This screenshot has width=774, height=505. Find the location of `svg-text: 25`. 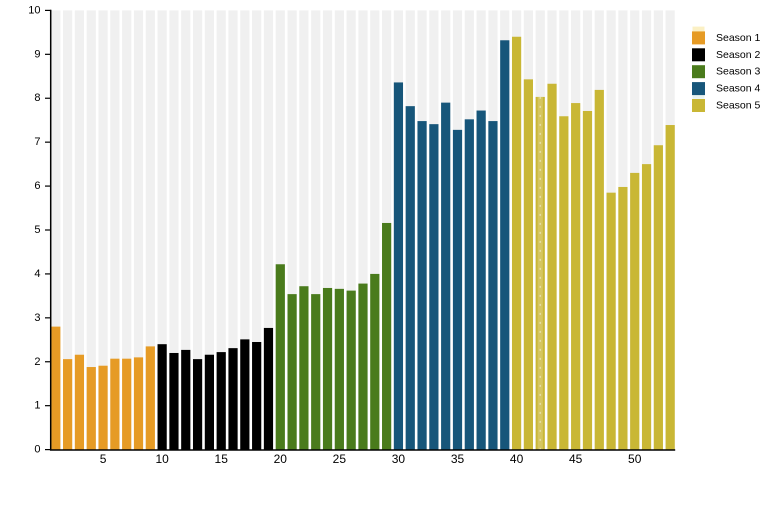

svg-text: 25 is located at coordinates (340, 459).